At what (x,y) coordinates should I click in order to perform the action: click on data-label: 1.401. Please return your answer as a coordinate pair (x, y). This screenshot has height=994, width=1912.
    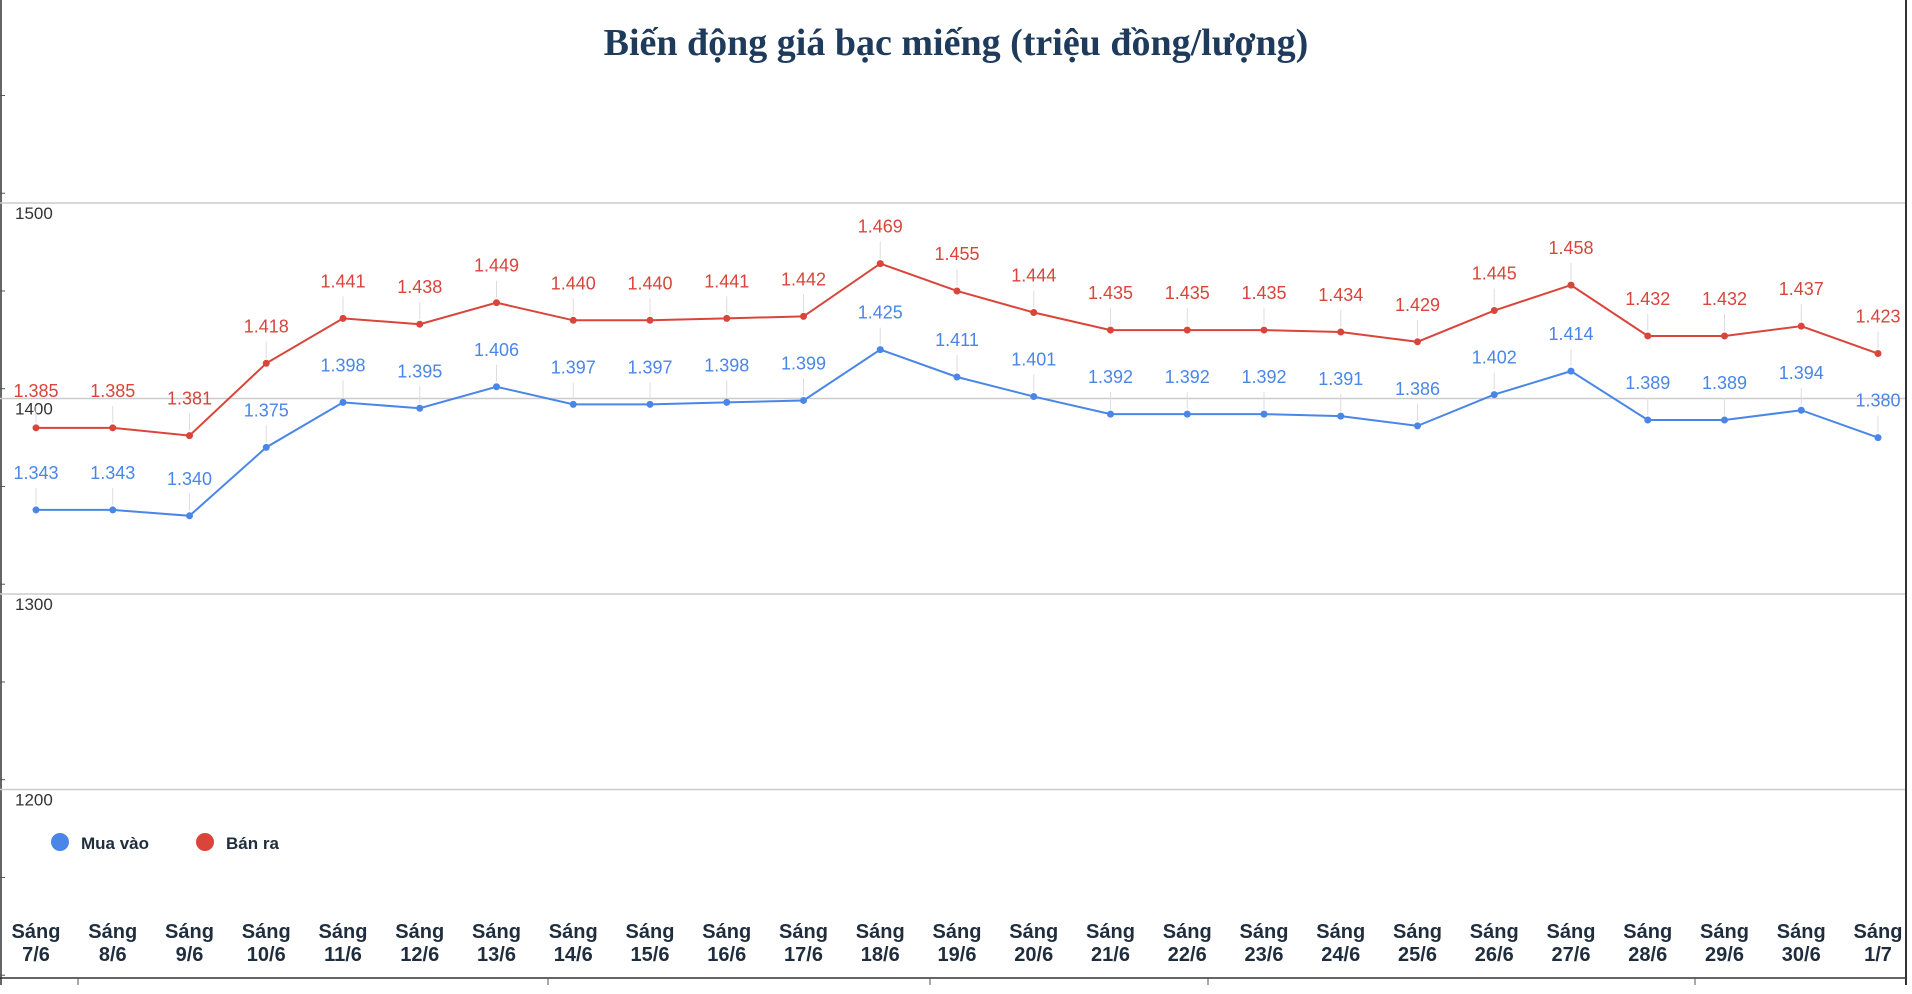
    Looking at the image, I should click on (1033, 360).